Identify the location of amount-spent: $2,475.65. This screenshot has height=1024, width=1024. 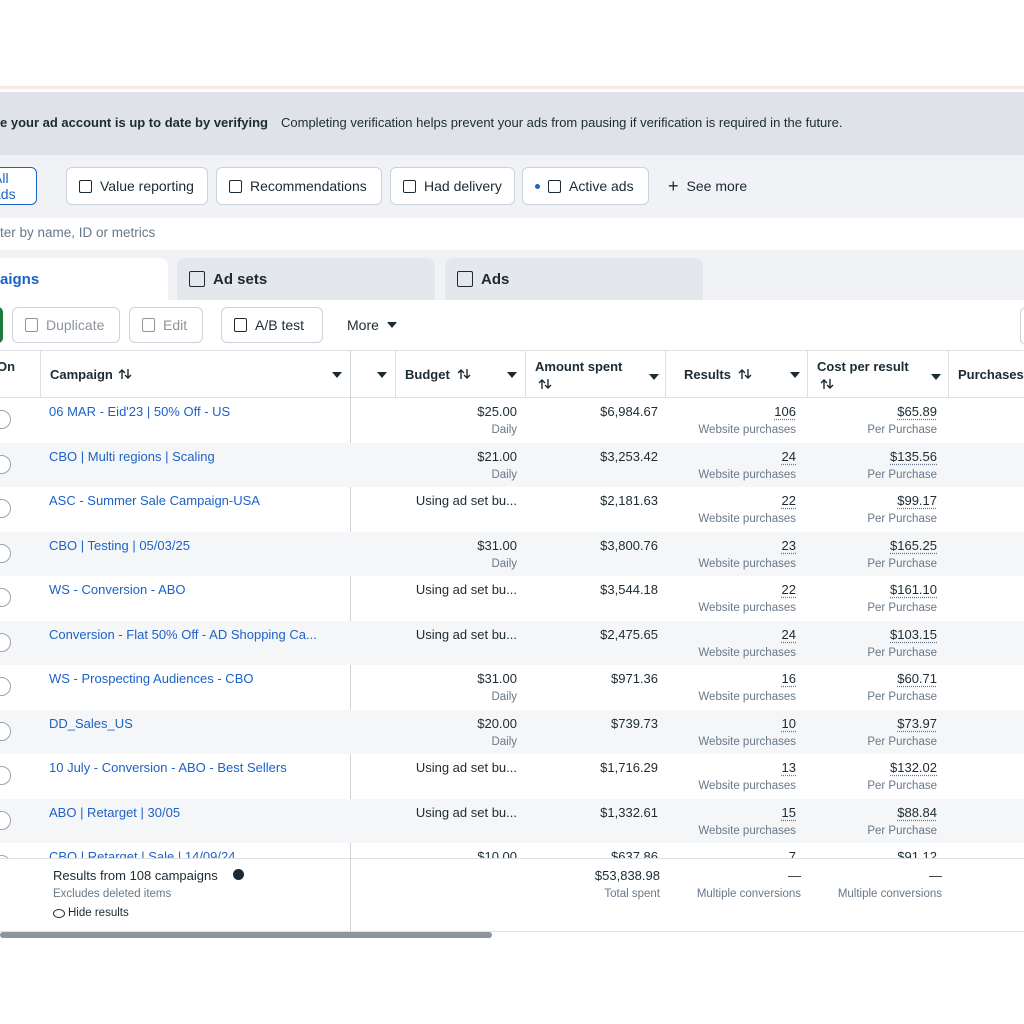
(629, 634).